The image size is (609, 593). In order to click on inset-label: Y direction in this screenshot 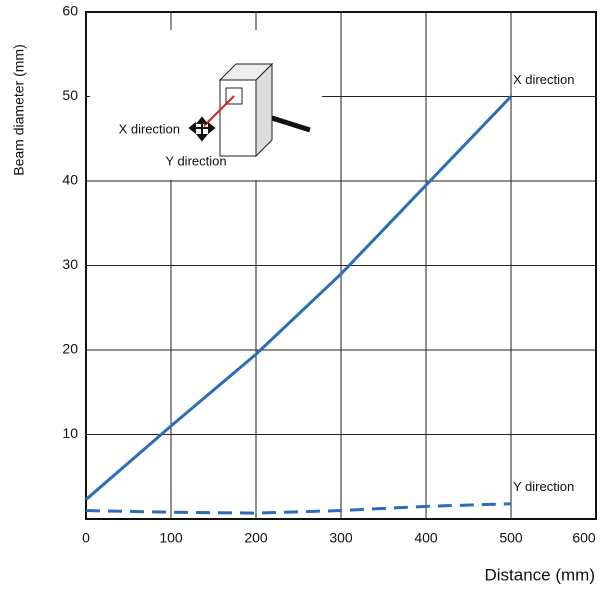, I will do `click(195, 160)`.